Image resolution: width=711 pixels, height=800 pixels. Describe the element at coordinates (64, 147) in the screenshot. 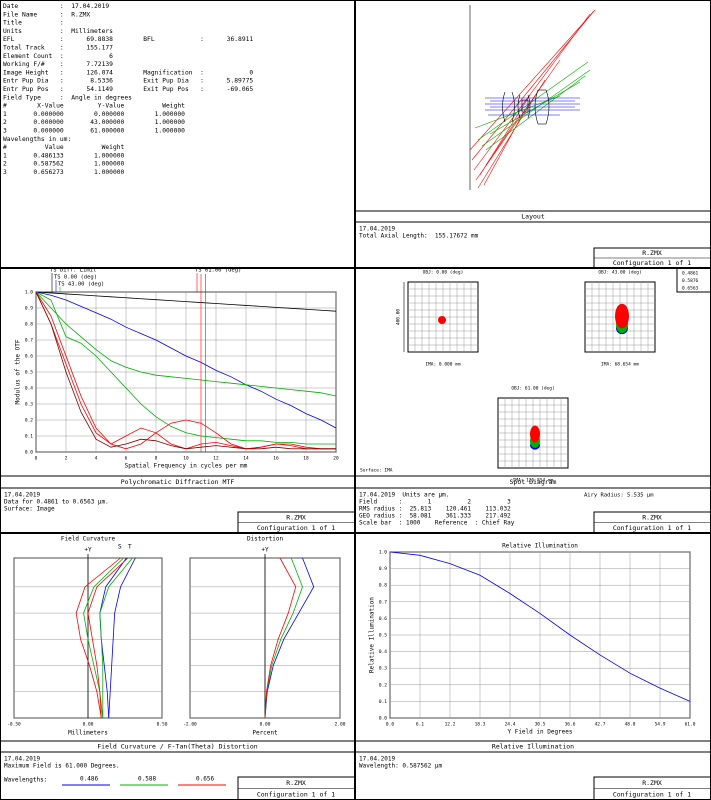

I see `prescription-line: # Value Weight` at that location.